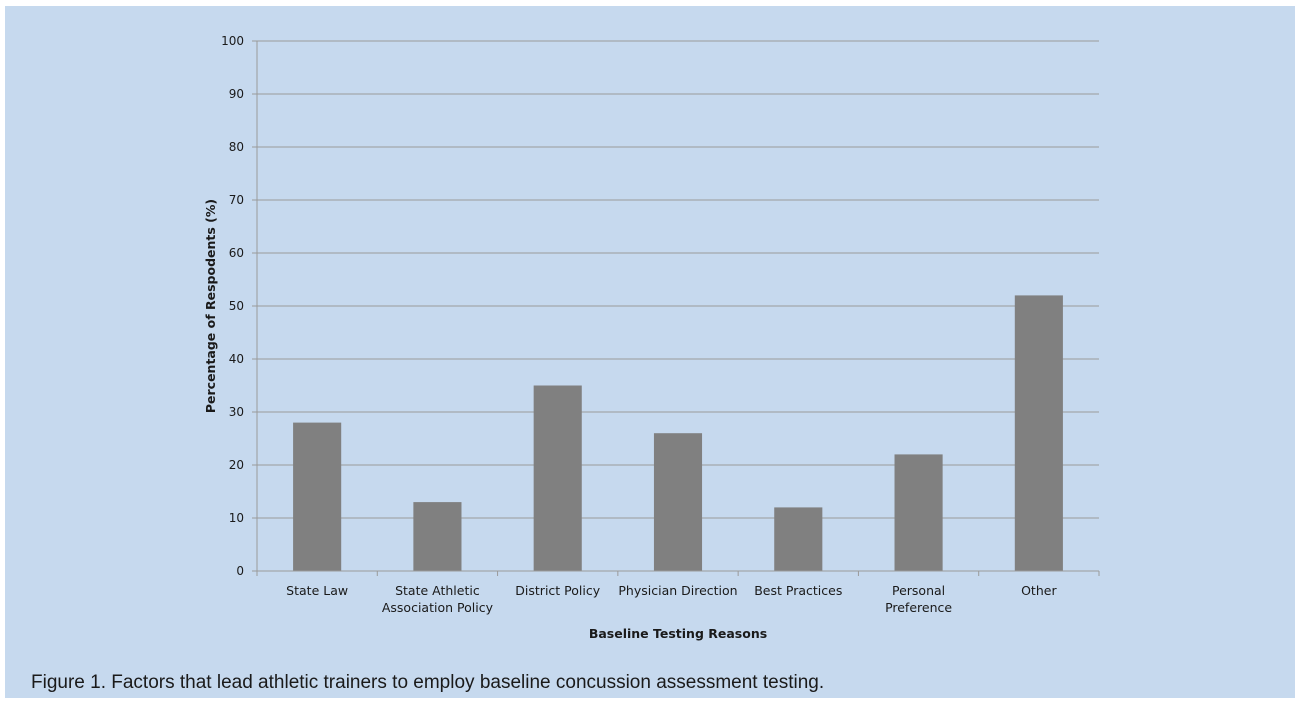 The width and height of the screenshot is (1299, 703). What do you see at coordinates (236, 465) in the screenshot?
I see `y-tick-label: 20` at bounding box center [236, 465].